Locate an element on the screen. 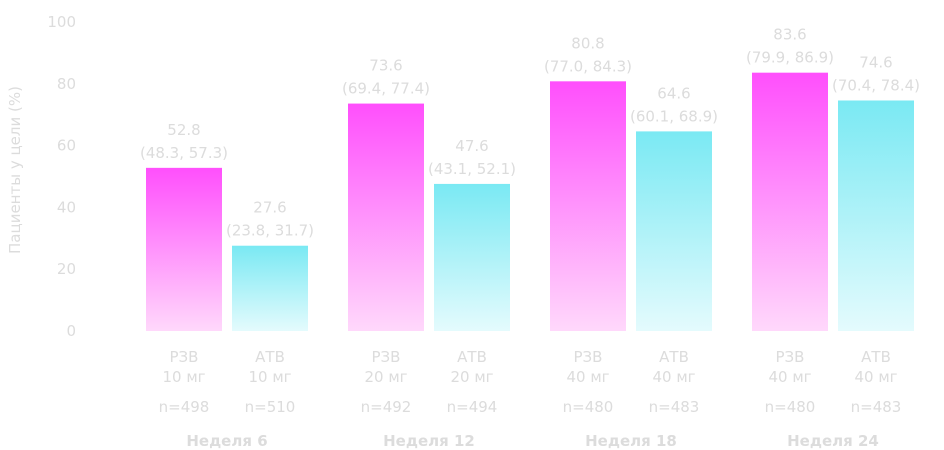  group-label: Неделя 24 is located at coordinates (833, 441).